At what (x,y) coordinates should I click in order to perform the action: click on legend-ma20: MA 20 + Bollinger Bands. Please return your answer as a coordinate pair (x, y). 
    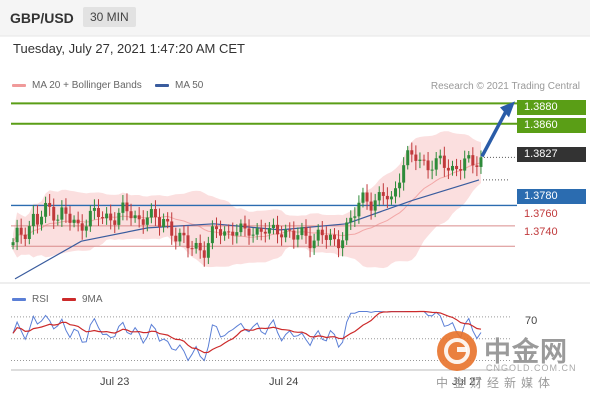
    Looking at the image, I should click on (77, 85).